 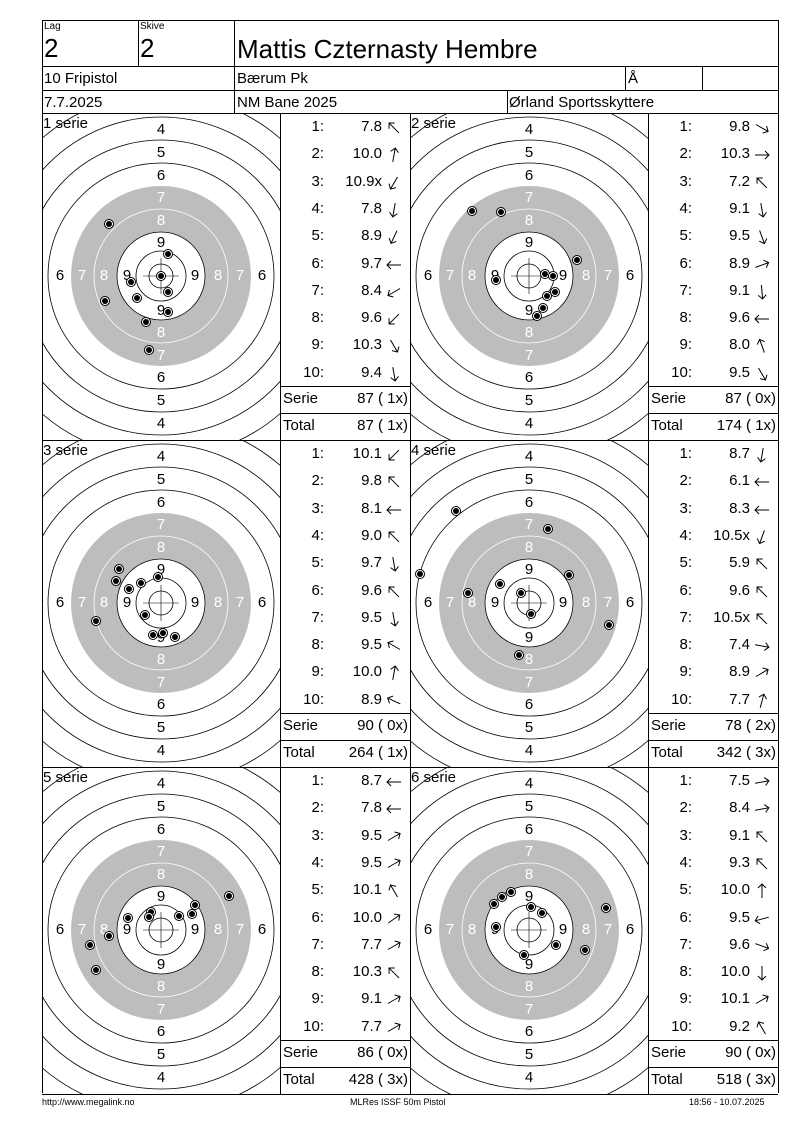 What do you see at coordinates (378, 752) in the screenshot?
I see `total-score: 264 ( 1x)` at bounding box center [378, 752].